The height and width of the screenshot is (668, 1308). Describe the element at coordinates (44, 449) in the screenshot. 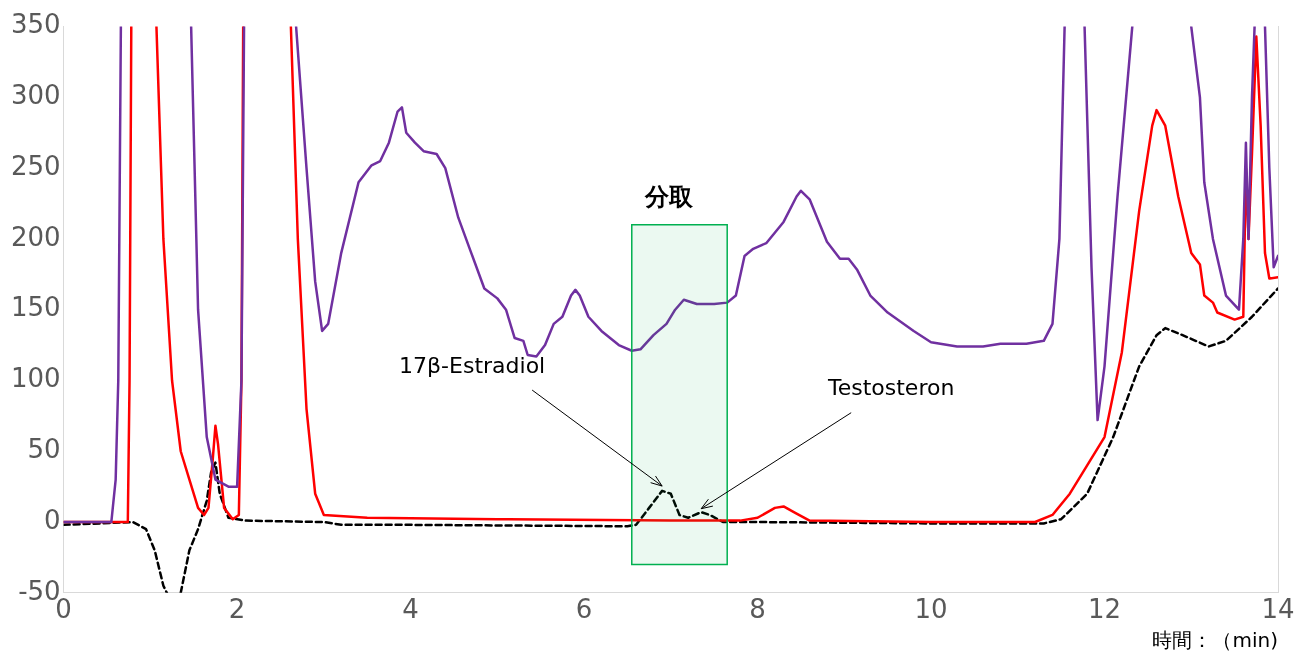

I see `y-tick-label: 50` at that location.